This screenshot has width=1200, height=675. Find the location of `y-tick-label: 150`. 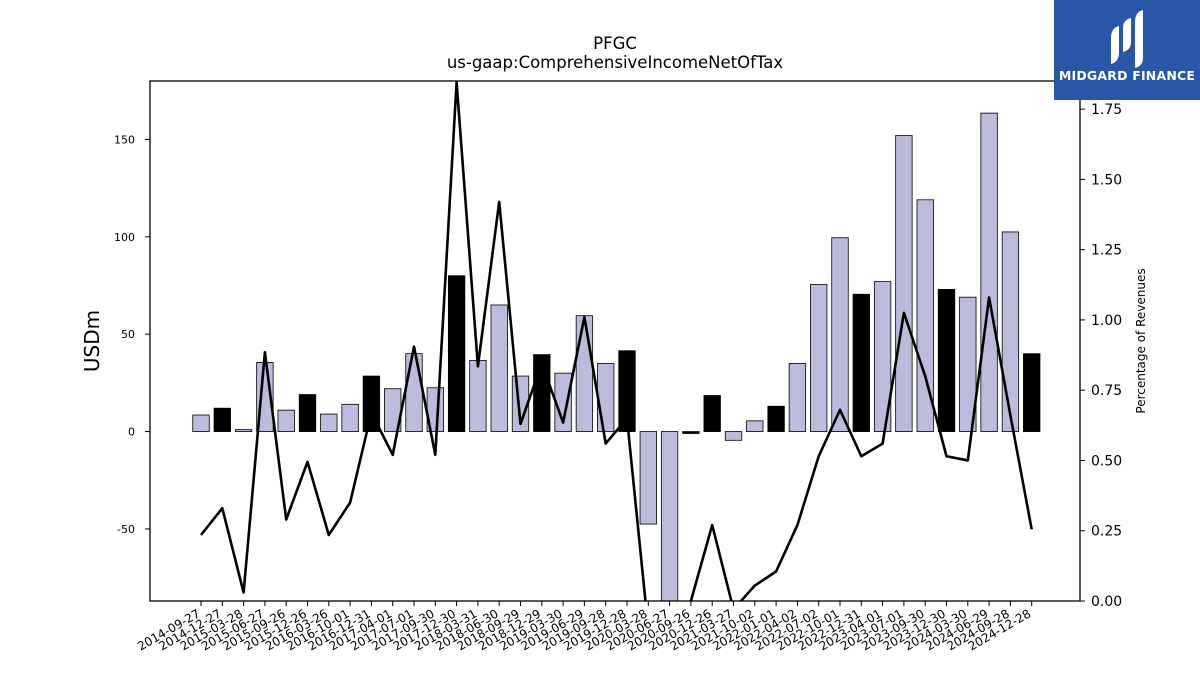

y-tick-label: 150 is located at coordinates (124, 139).